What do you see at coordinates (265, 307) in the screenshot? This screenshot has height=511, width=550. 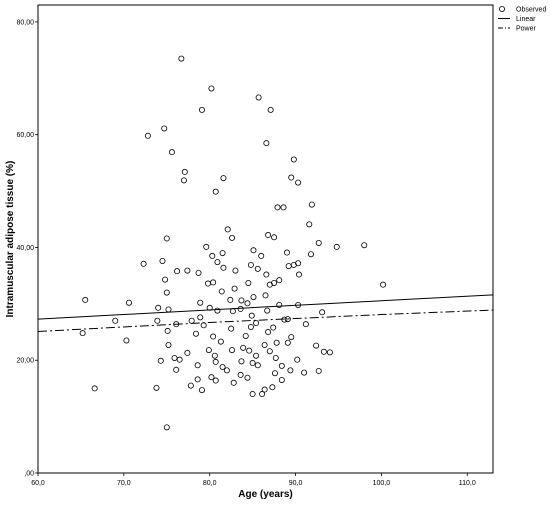 I see `linear-fit-line` at bounding box center [265, 307].